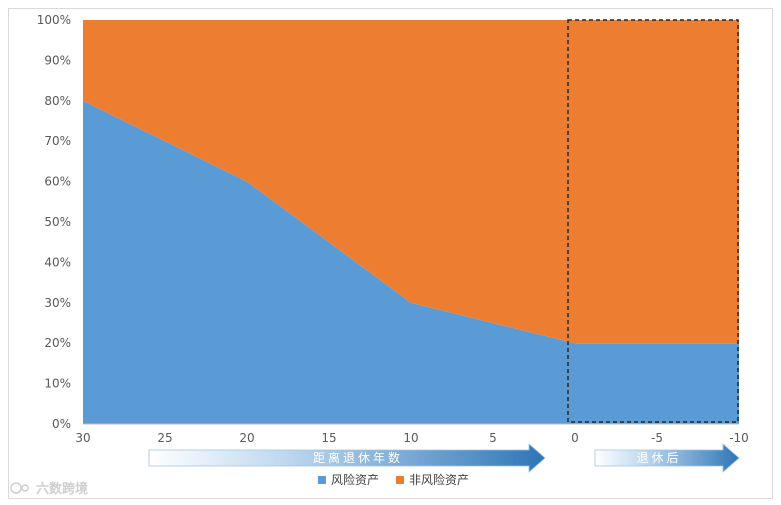 The image size is (781, 505). What do you see at coordinates (57, 303) in the screenshot?
I see `y-tick-label: 30%` at bounding box center [57, 303].